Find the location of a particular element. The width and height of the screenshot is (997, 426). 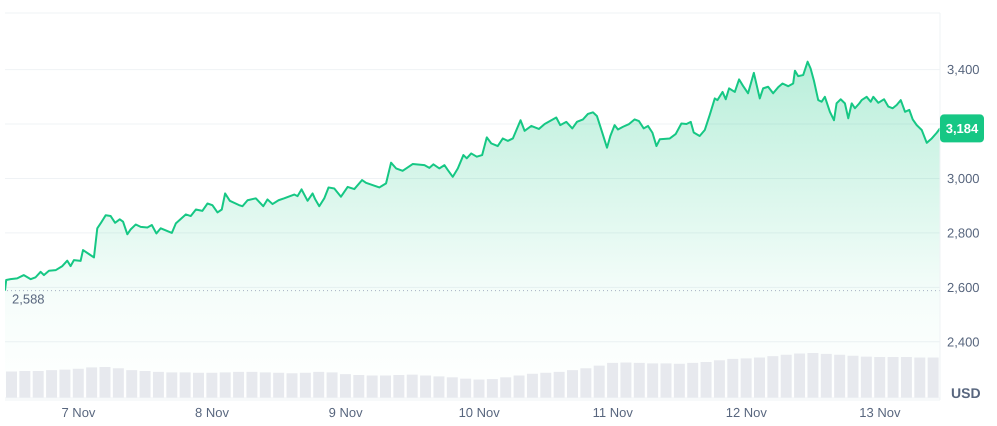

y-tick-label: 2,400 is located at coordinates (963, 342).